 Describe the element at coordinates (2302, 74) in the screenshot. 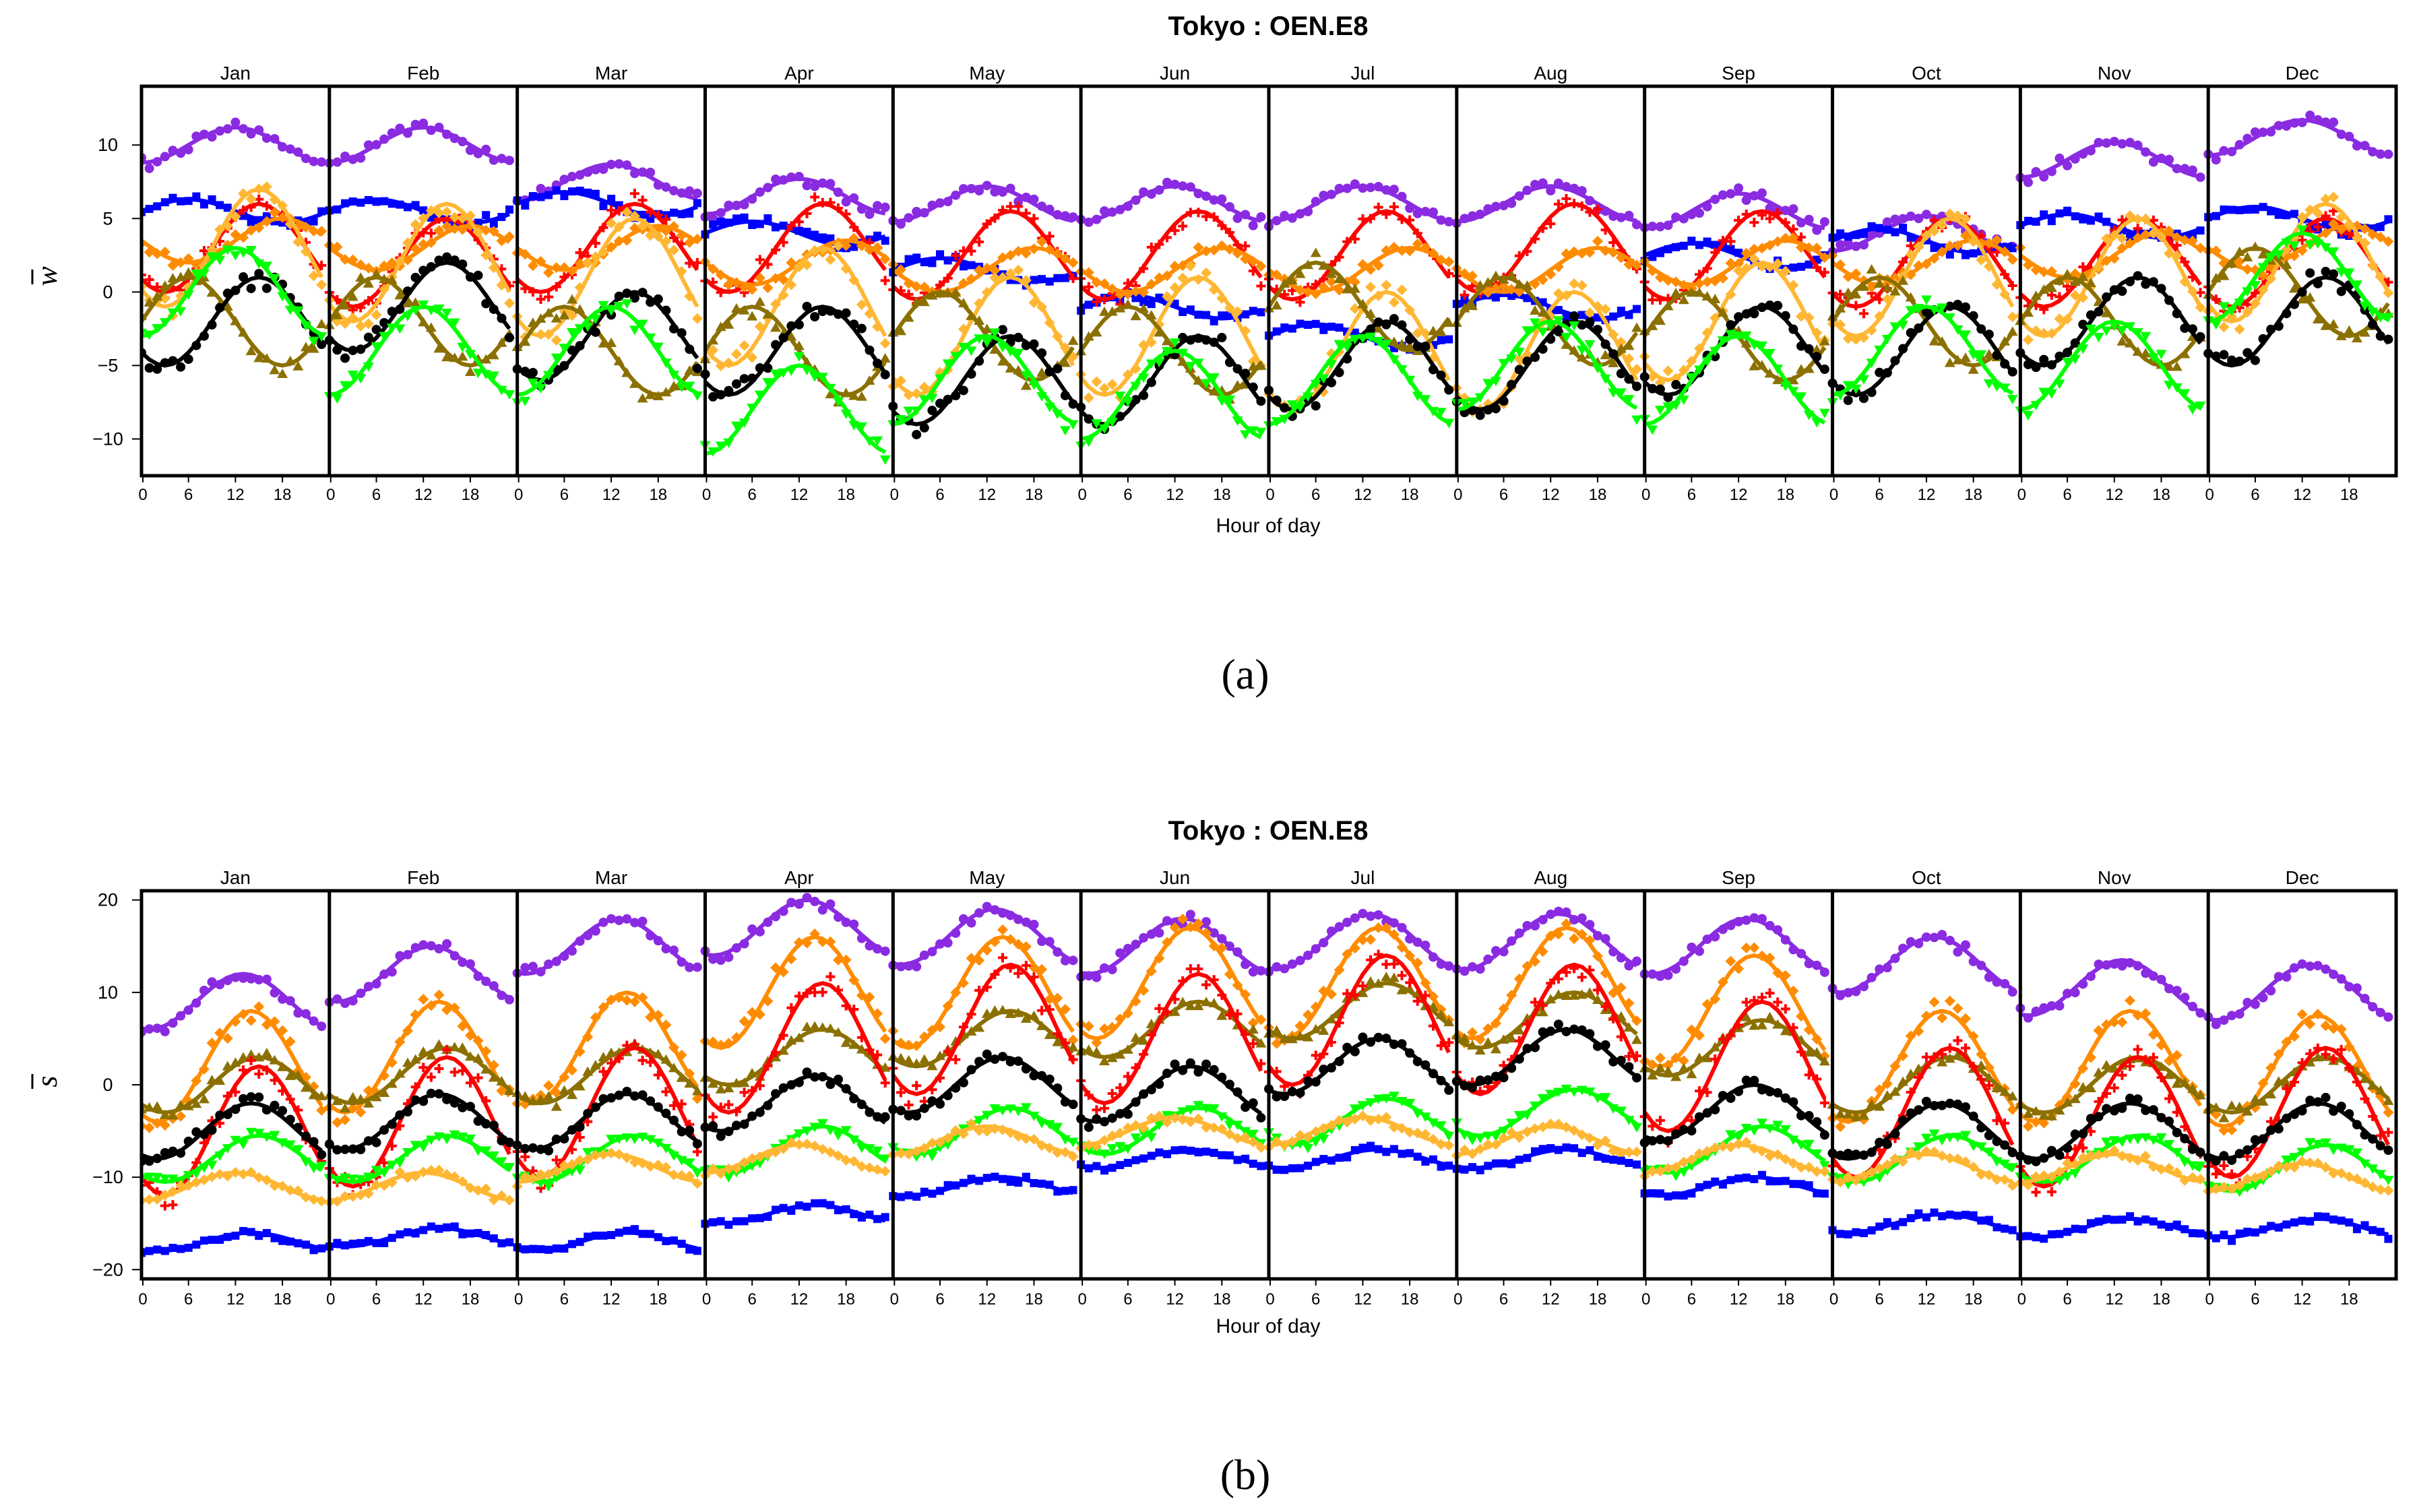

I see `month-label: Dec` at that location.